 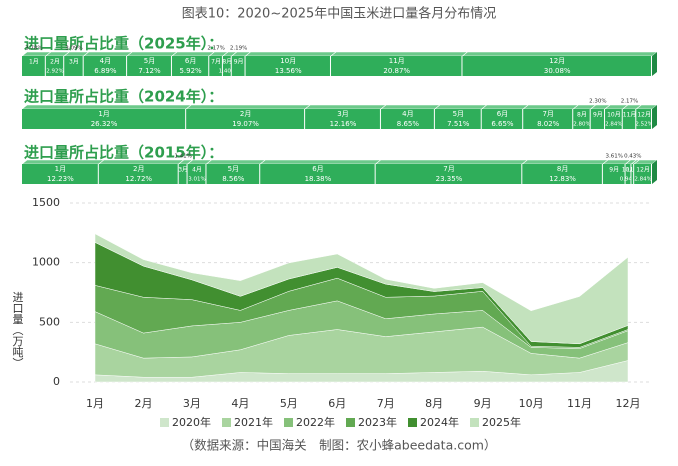 What do you see at coordinates (531, 403) in the screenshot?
I see `x-tick-label: 10月` at bounding box center [531, 403].